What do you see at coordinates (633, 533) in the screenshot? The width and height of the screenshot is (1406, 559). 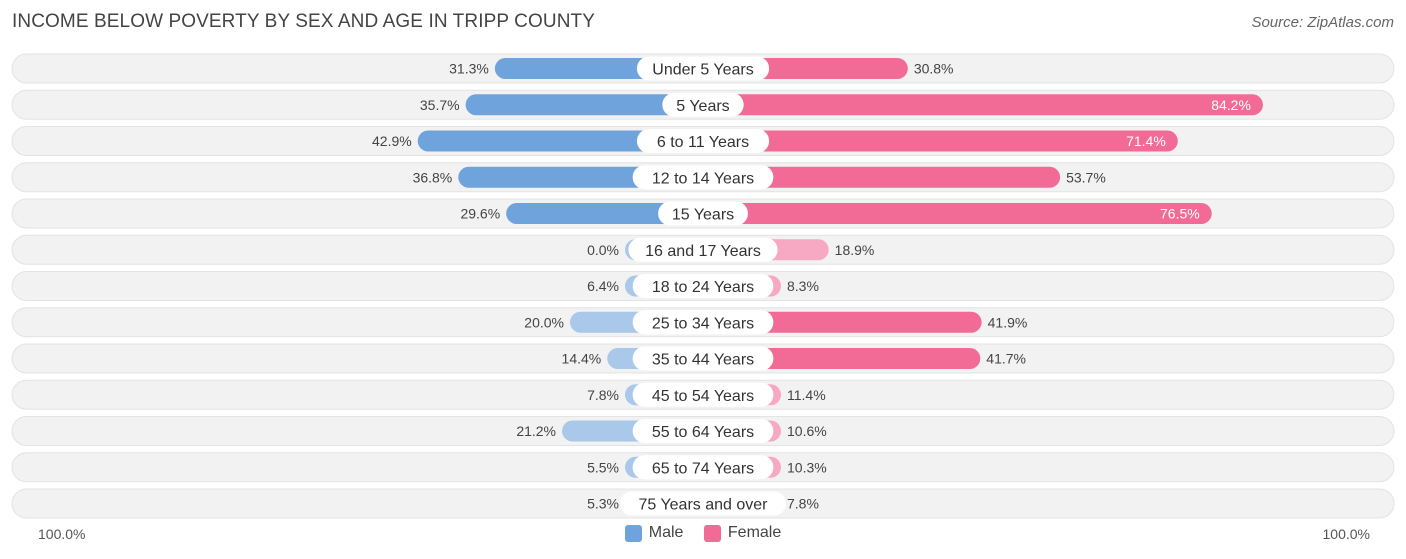 I see `male-swatch-icon` at bounding box center [633, 533].